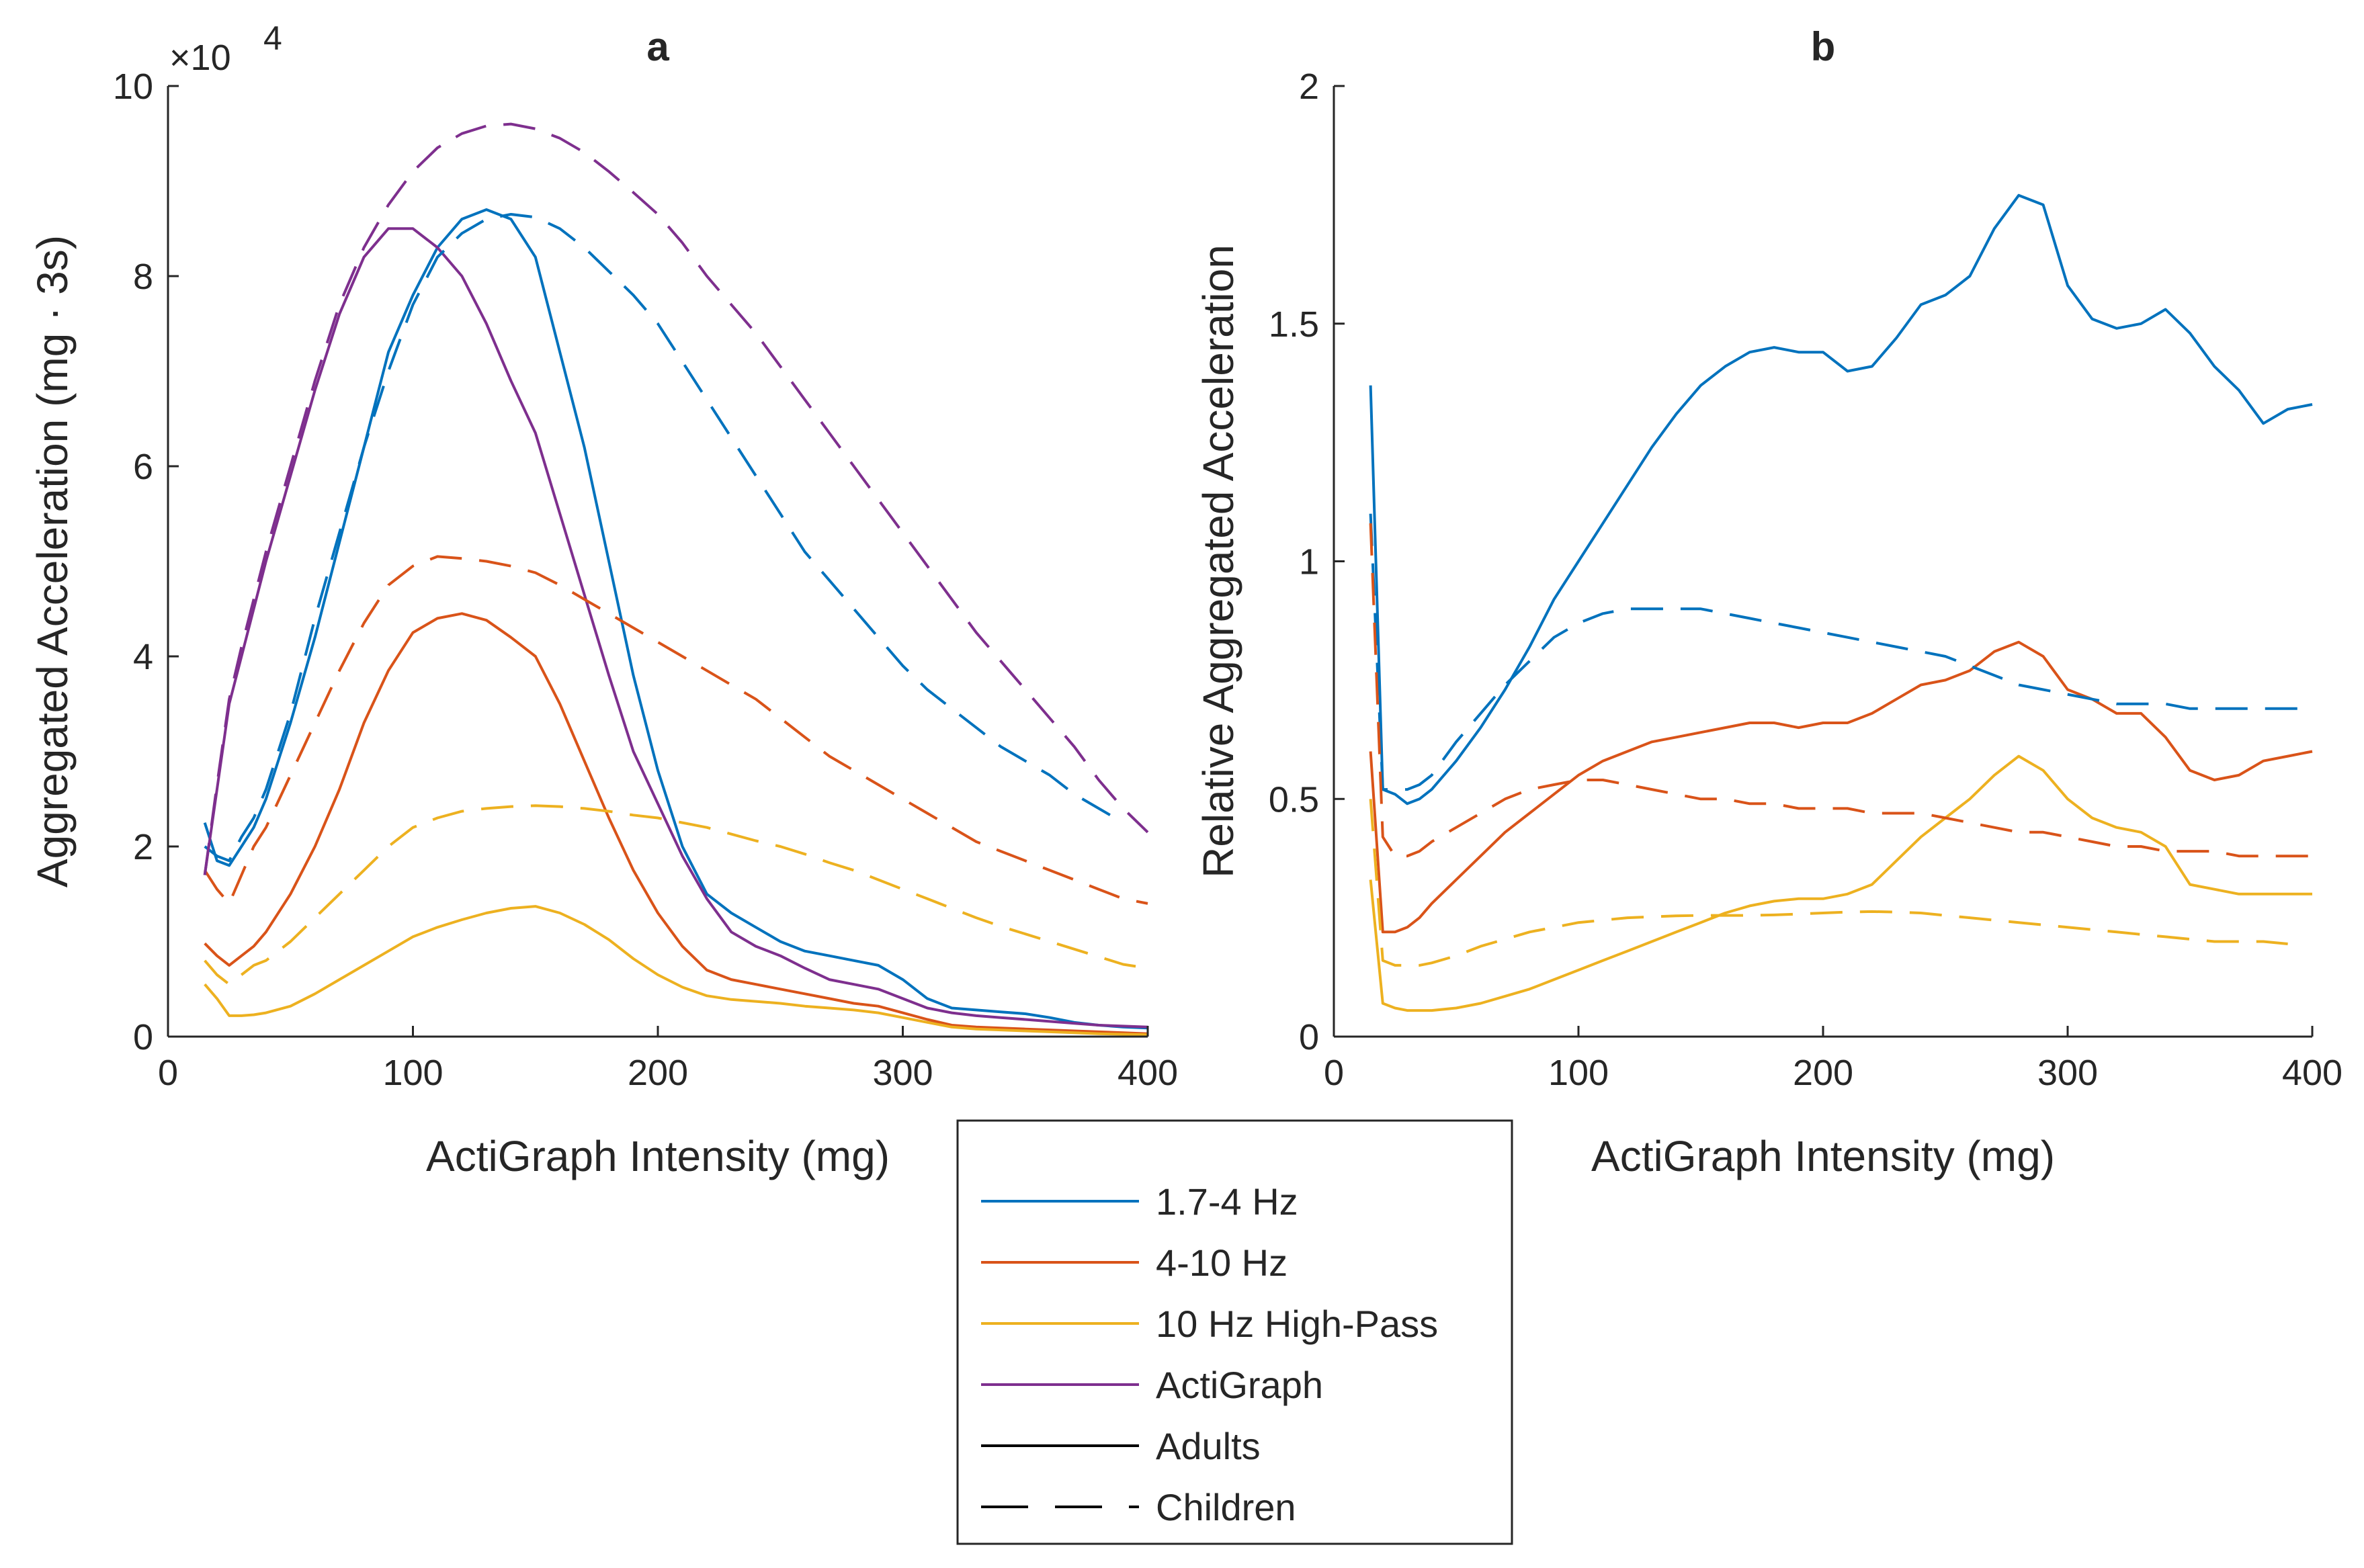 Image resolution: width=2364 pixels, height=1568 pixels. Describe the element at coordinates (1239, 1385) in the screenshot. I see `legend-label-actigraph: ActiGraph` at that location.